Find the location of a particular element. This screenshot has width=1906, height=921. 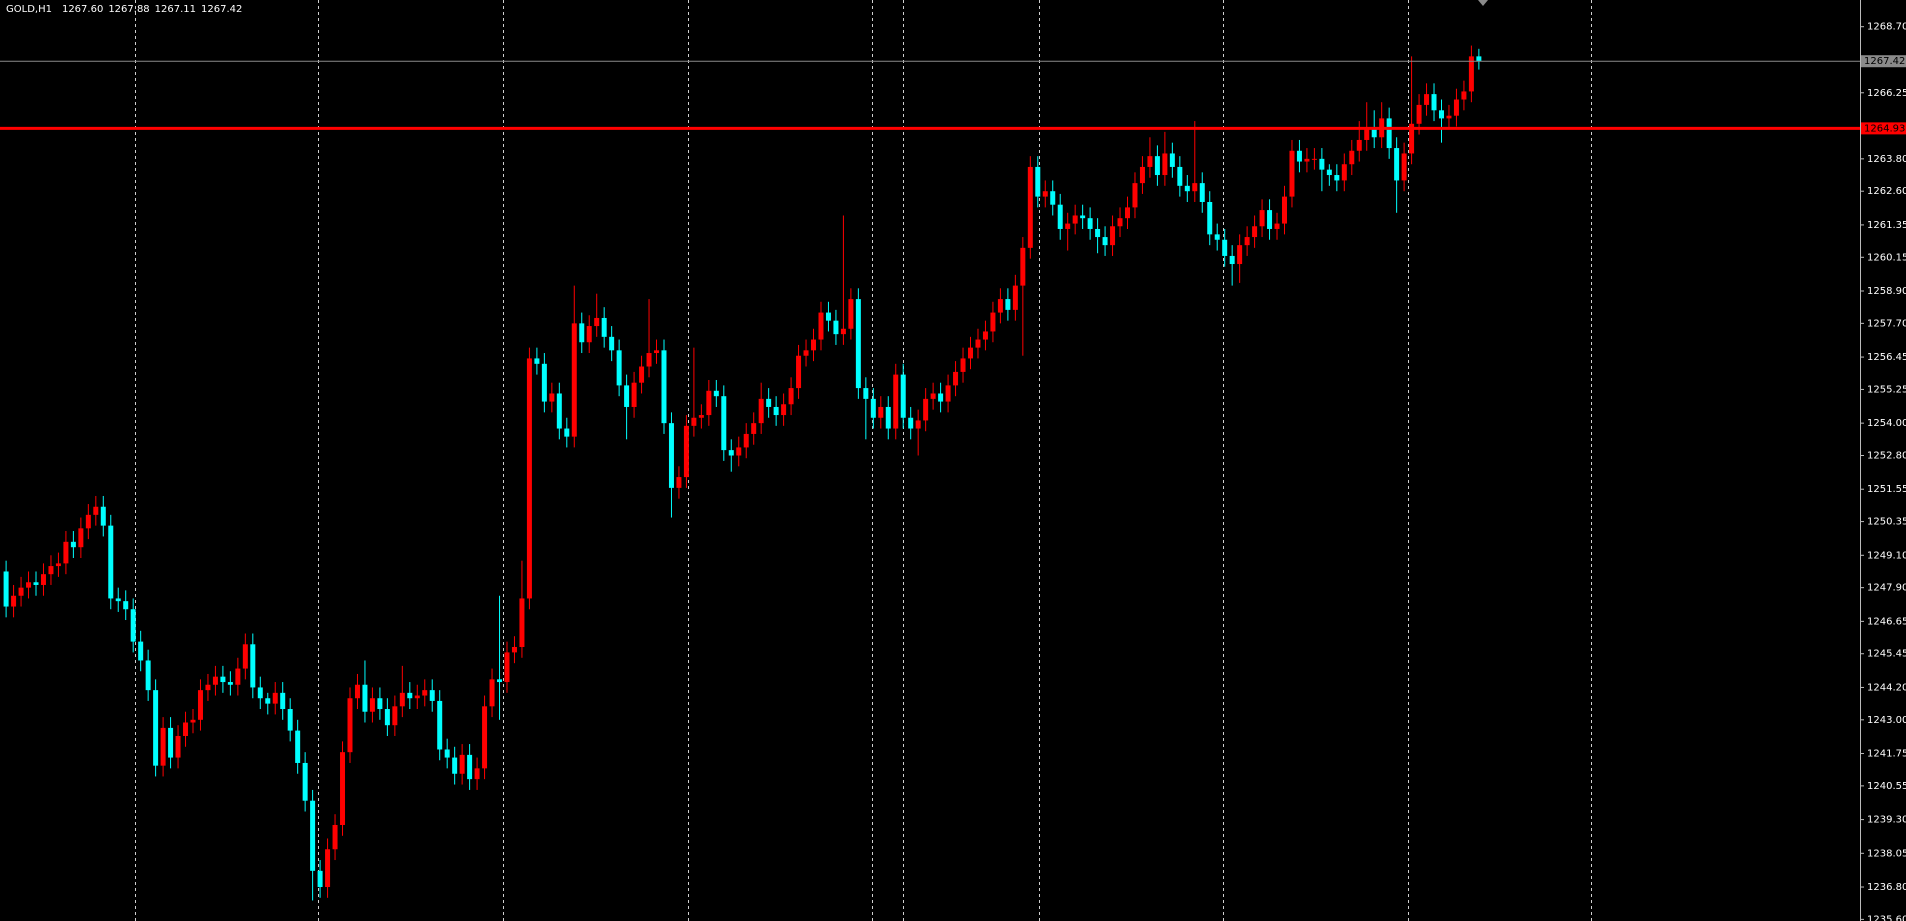

y-tick-label: 1268.70 is located at coordinates (1886, 27).